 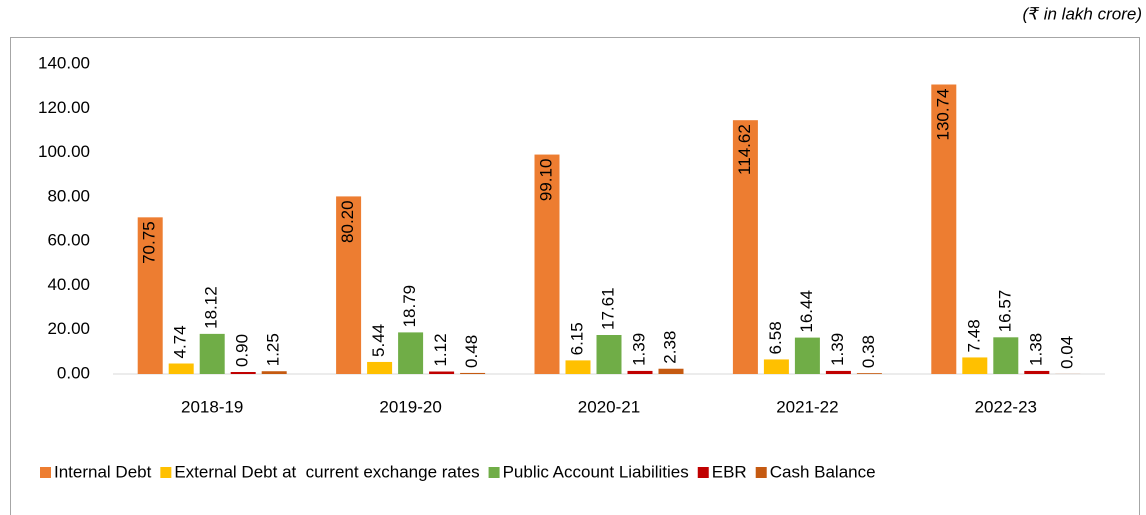 What do you see at coordinates (211, 307) in the screenshot?
I see `value-label: 18.12` at bounding box center [211, 307].